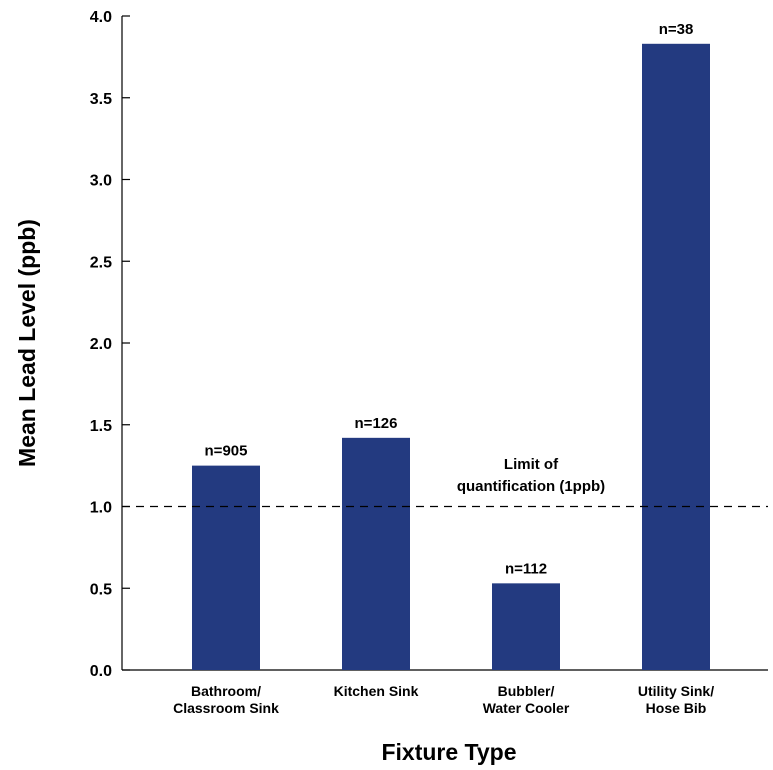 The width and height of the screenshot is (773, 770). What do you see at coordinates (101, 589) in the screenshot?
I see `y-tick-label: 0.5` at bounding box center [101, 589].